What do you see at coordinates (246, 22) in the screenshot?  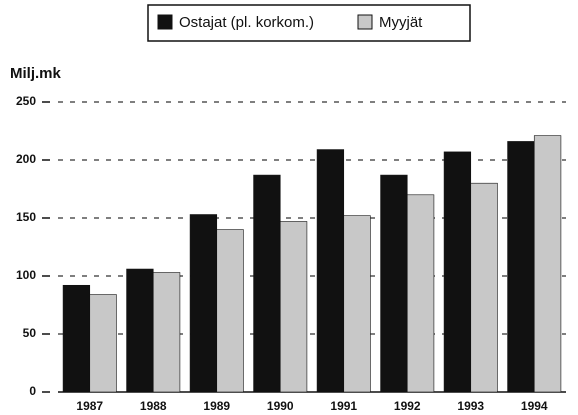 I see `legend-text: Ostajat (pl. korkom.)` at bounding box center [246, 22].